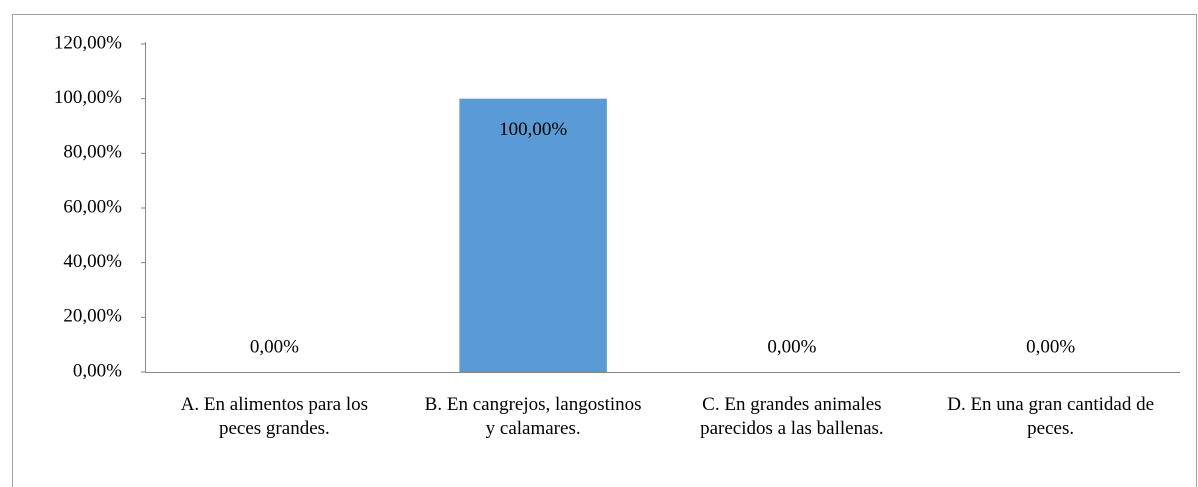  Describe the element at coordinates (533, 416) in the screenshot. I see `x-tick-label: B. En cangrejos, langostinos y calamares.` at that location.